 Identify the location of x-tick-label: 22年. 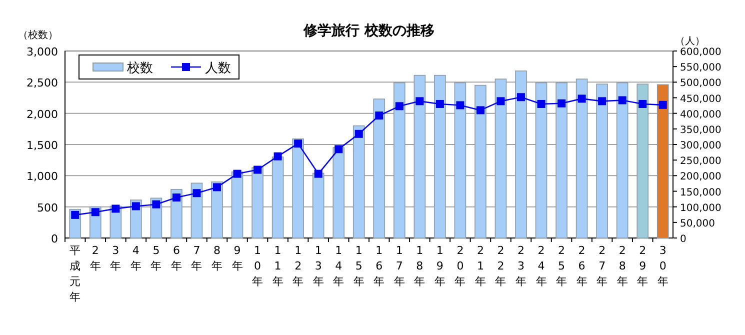
(500, 266).